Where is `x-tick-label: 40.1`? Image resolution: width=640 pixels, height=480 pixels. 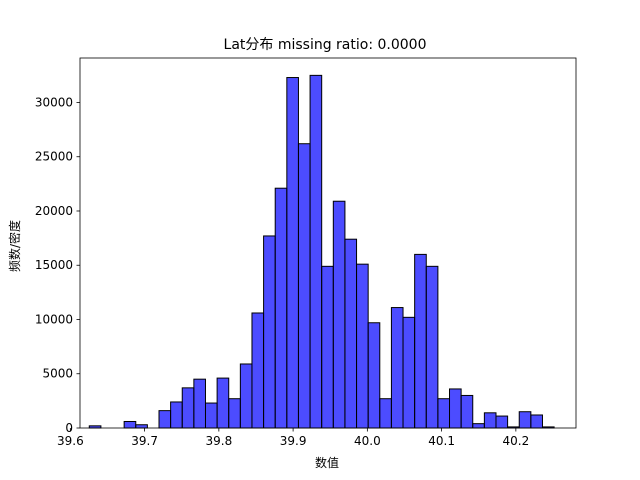 x-tick-label: 40.1 is located at coordinates (441, 441).